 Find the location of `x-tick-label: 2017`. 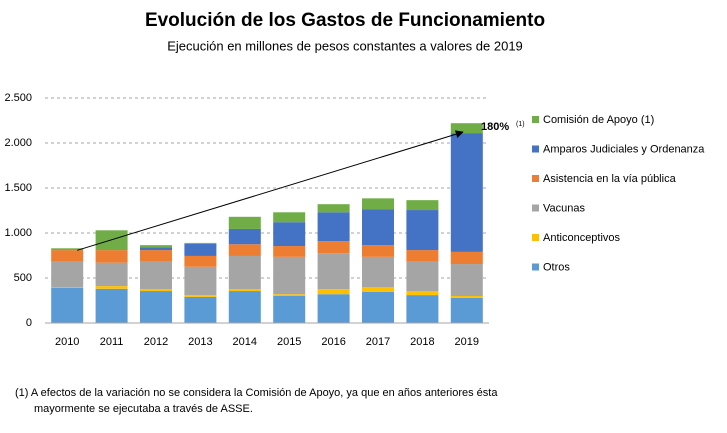

x-tick-label: 2017 is located at coordinates (378, 342).